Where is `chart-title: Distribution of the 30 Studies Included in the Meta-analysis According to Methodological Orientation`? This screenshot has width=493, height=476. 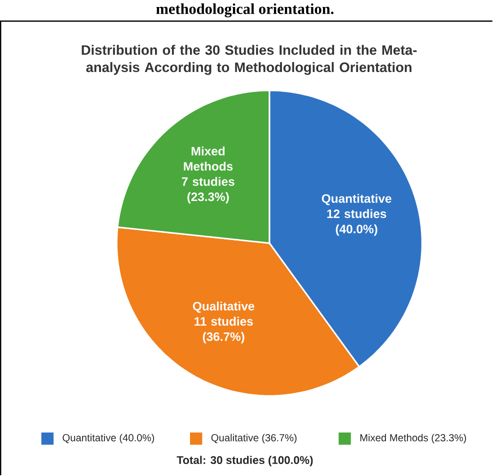 chart-title: Distribution of the 30 Studies Included in the Meta-analysis According to Methodological Orientation is located at coordinates (249, 59).